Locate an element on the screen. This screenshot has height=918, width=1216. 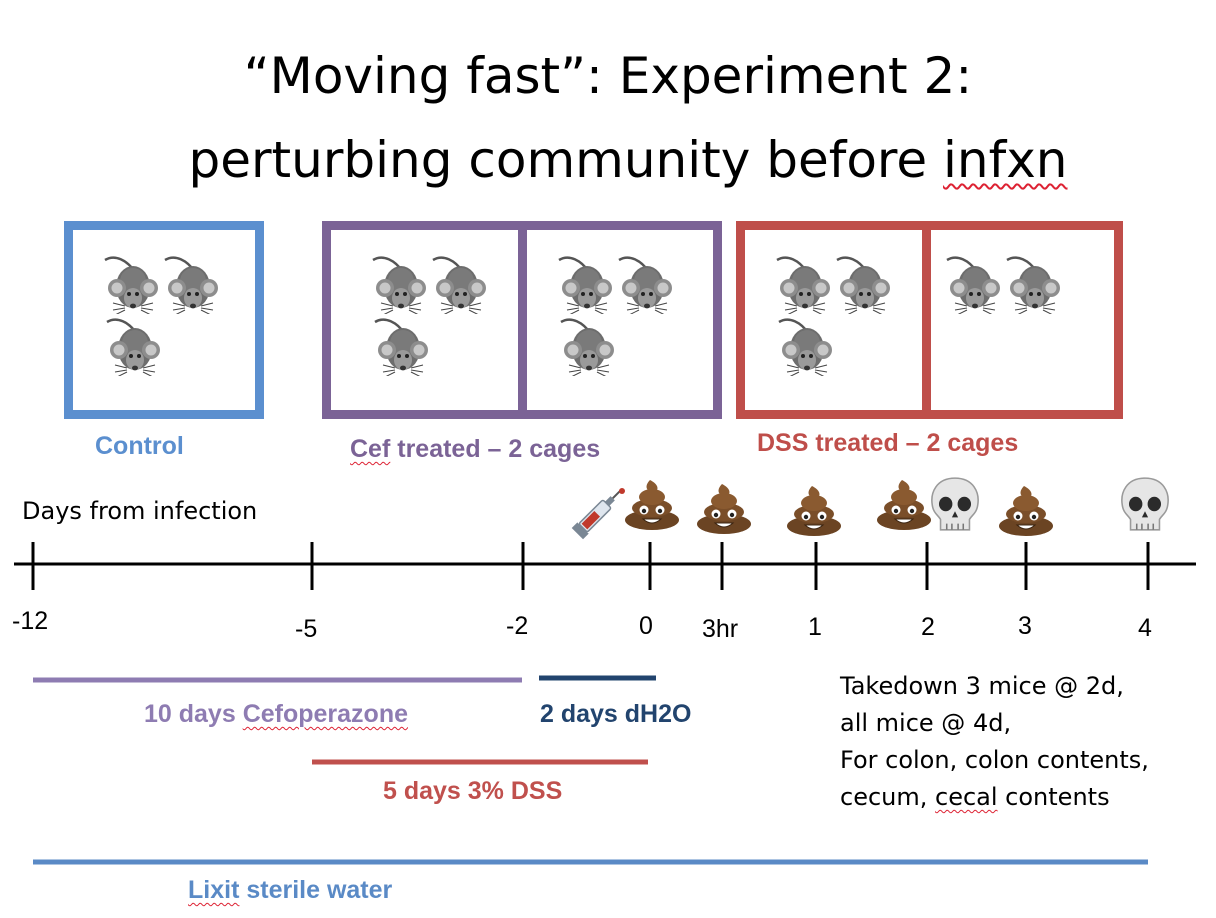
tick-label: 2 is located at coordinates (928, 627).